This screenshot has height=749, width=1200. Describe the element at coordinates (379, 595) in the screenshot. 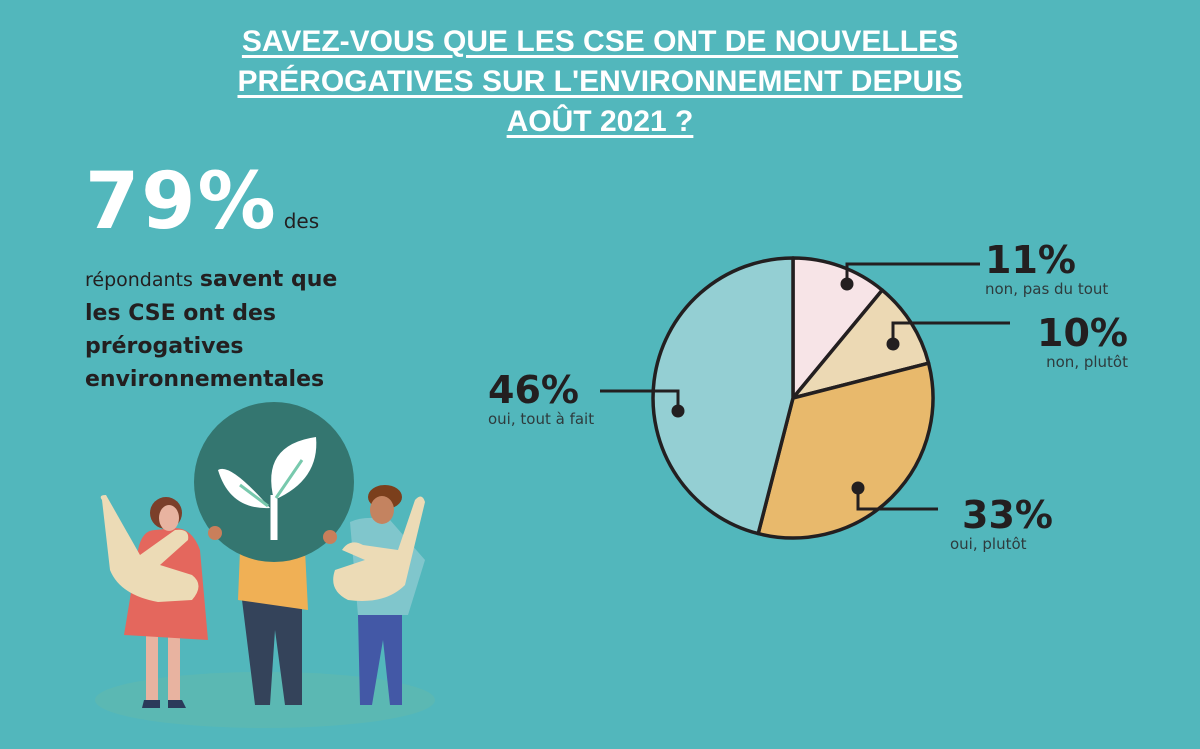

I see `man-figure` at that location.